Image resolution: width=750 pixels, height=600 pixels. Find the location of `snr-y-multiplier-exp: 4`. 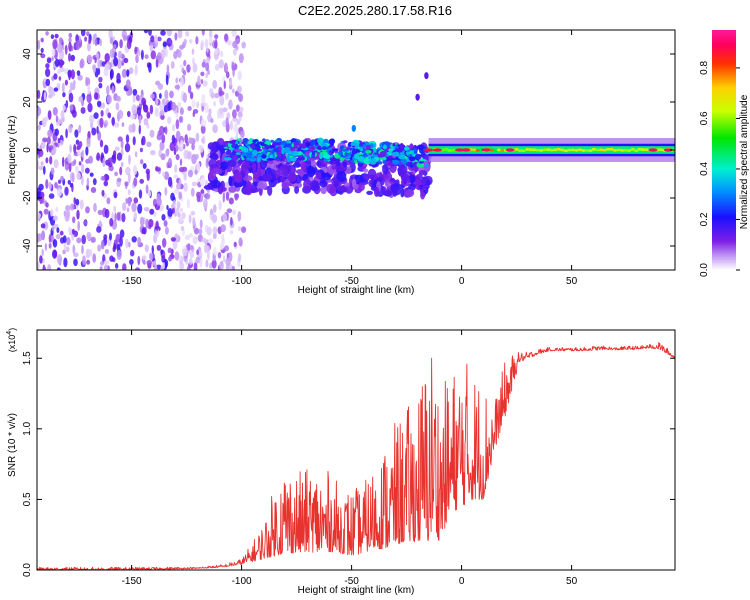

snr-y-multiplier-exp: 4 is located at coordinates (9, 333).